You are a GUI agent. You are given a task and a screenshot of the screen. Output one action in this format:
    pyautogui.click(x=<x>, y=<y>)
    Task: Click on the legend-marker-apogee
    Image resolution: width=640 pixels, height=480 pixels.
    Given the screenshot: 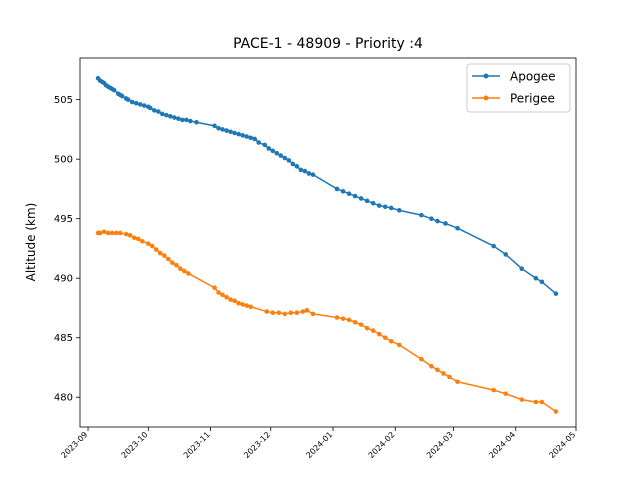 What is the action you would take?
    pyautogui.click(x=486, y=76)
    